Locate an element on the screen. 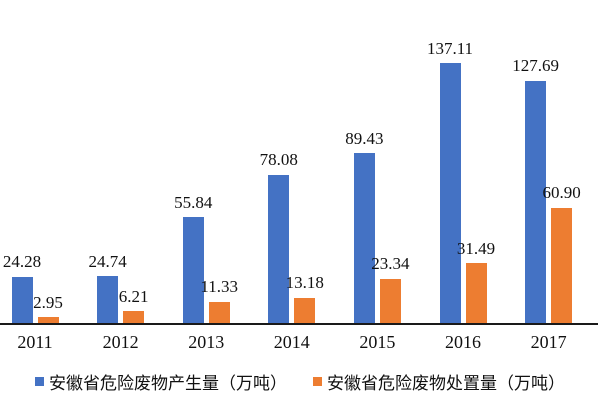  legend-label-disposal: 安徽省危险废物处置量（万吨） is located at coordinates (446, 383).